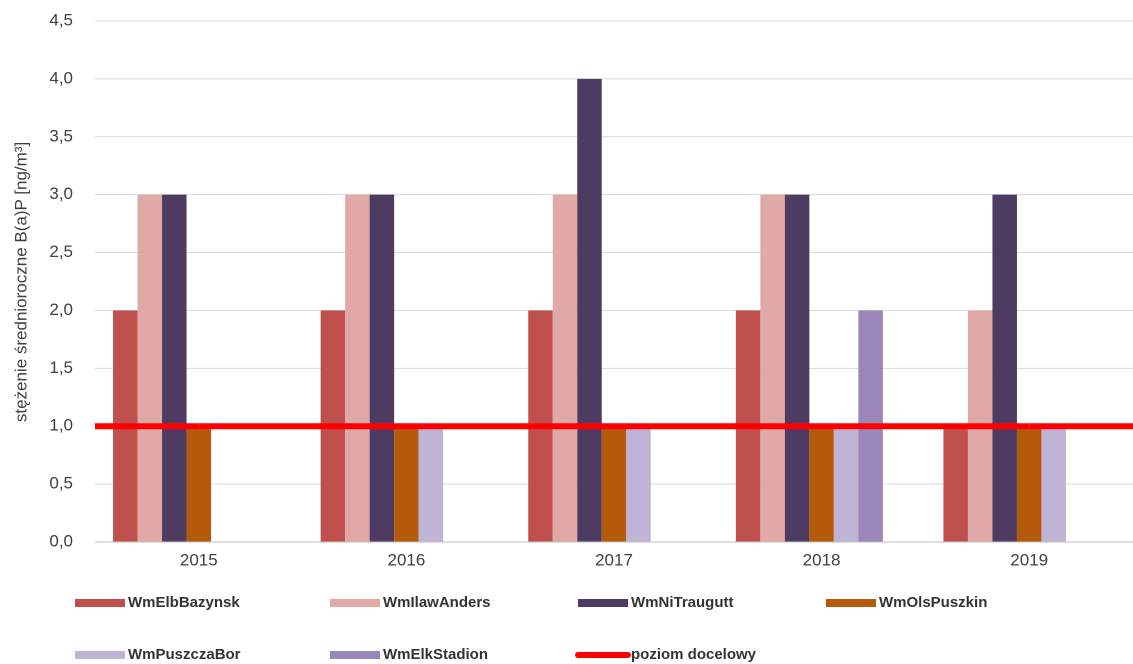 The width and height of the screenshot is (1133, 664). I want to click on y-tick-label: 4,0, so click(61, 77).